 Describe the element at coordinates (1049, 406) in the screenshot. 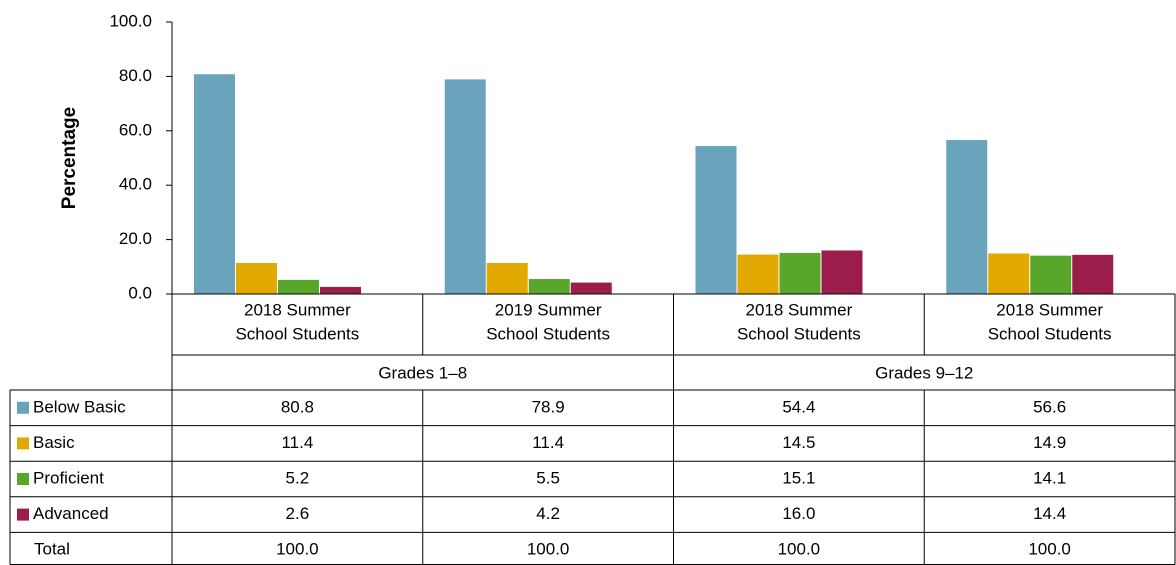

I see `table-value: 56.6` at that location.